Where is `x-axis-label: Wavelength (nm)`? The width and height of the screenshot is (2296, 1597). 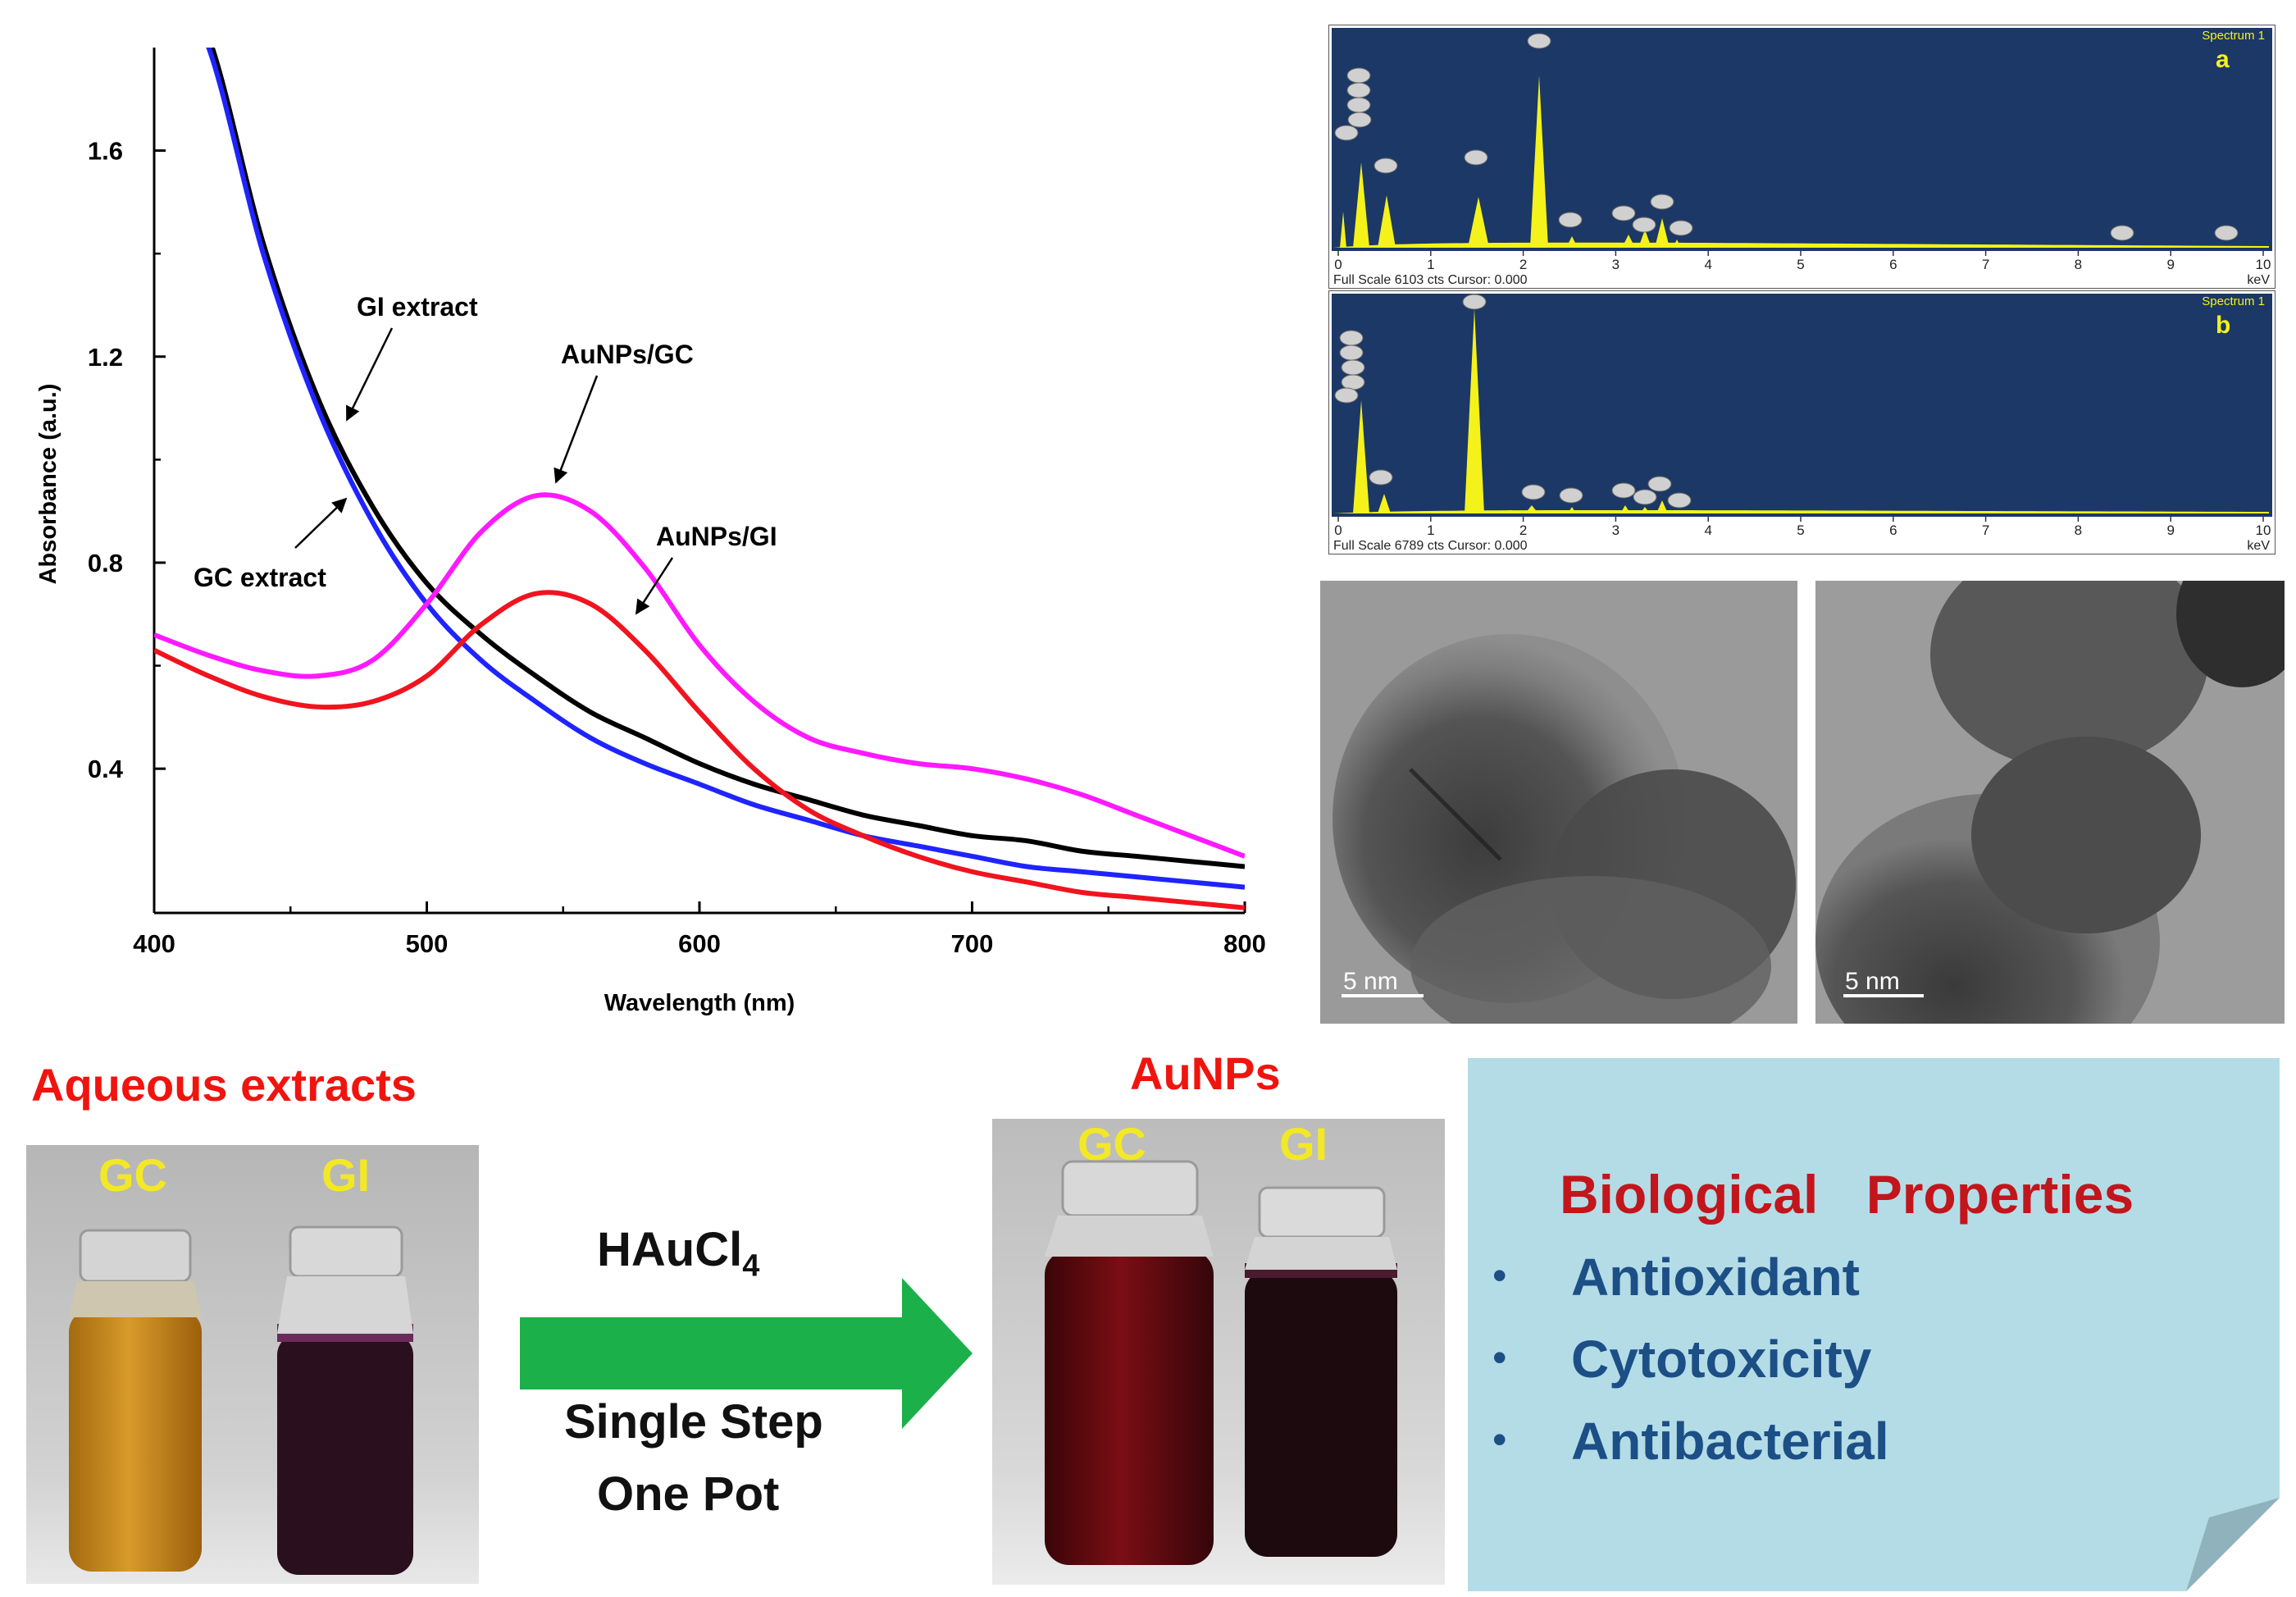 x-axis-label: Wavelength (nm) is located at coordinates (699, 1003).